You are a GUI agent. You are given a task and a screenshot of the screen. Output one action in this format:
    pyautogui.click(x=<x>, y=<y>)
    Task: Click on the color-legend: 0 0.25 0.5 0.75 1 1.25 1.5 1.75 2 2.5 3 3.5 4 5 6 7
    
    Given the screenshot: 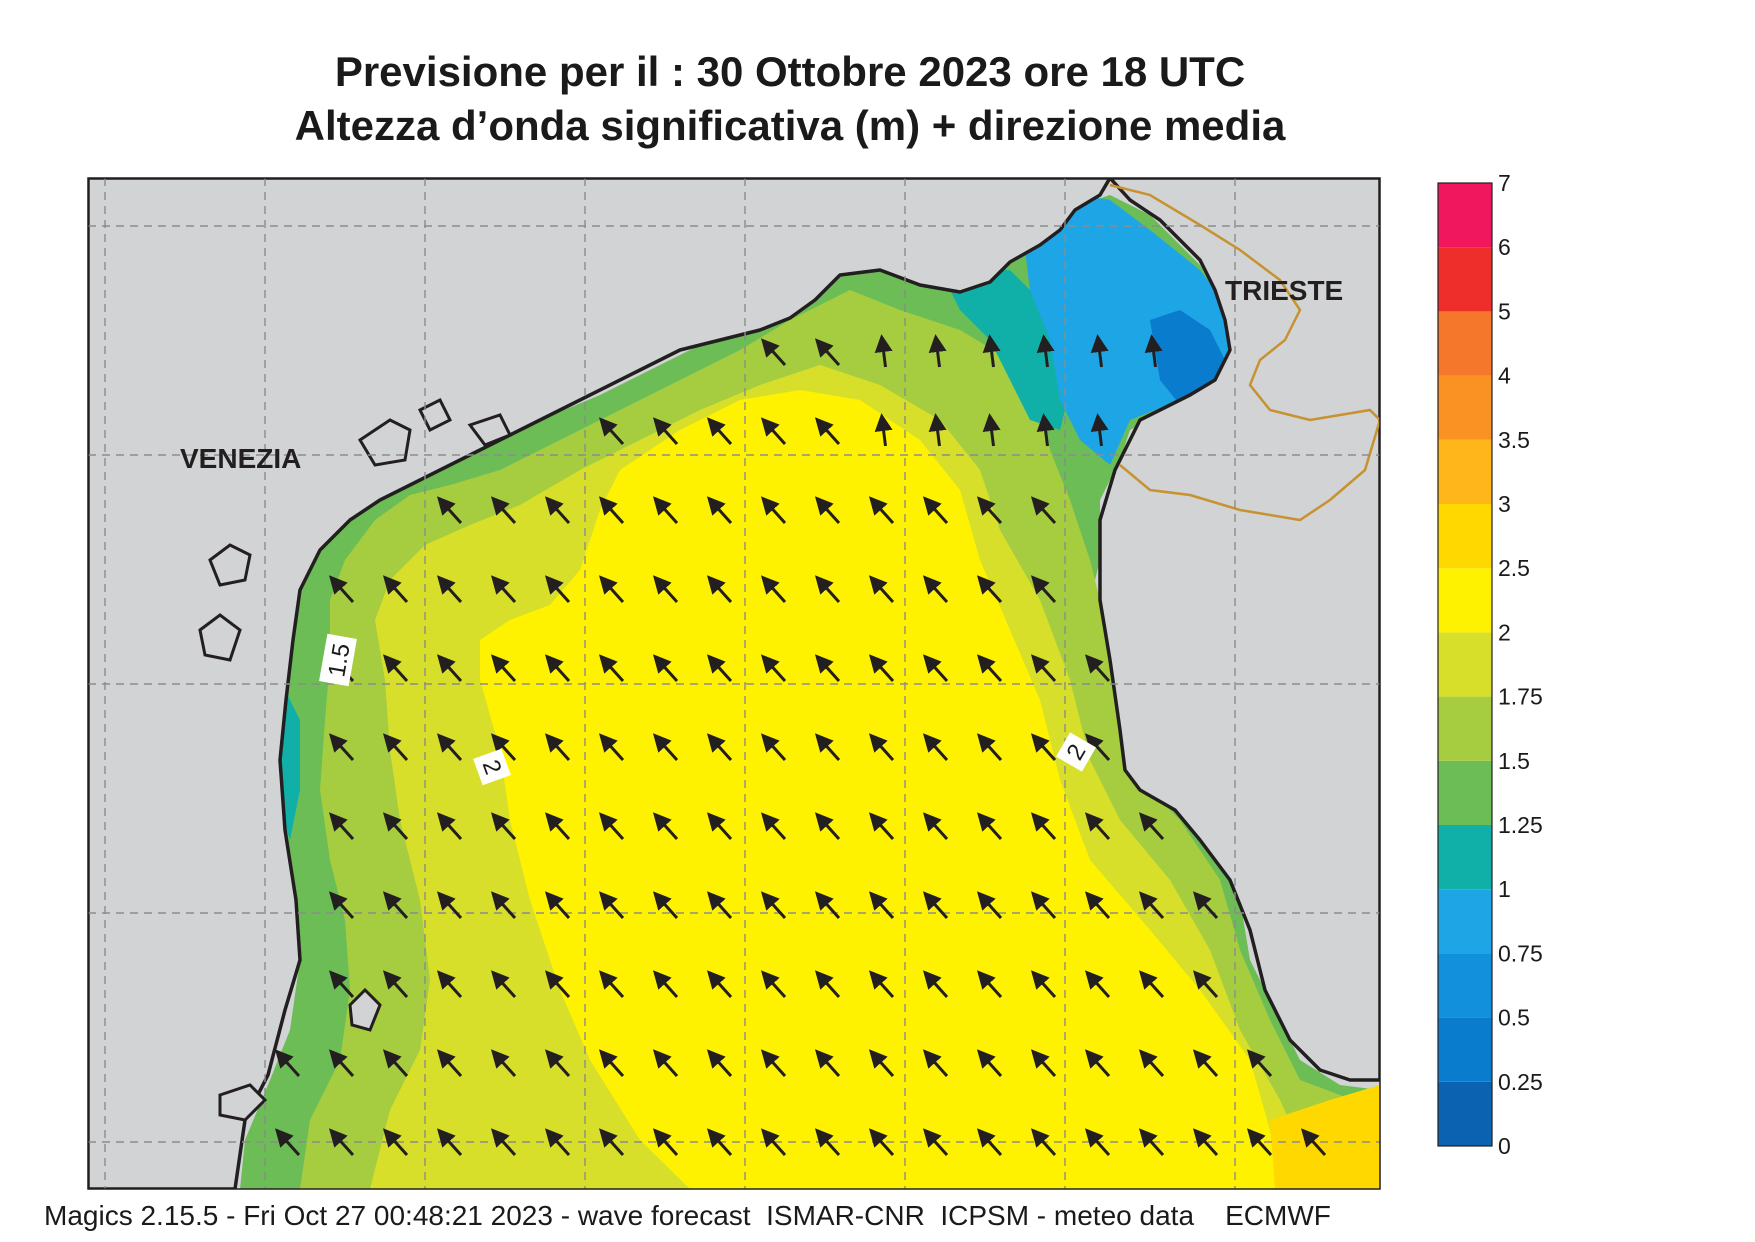 What is the action you would take?
    pyautogui.click(x=1490, y=664)
    